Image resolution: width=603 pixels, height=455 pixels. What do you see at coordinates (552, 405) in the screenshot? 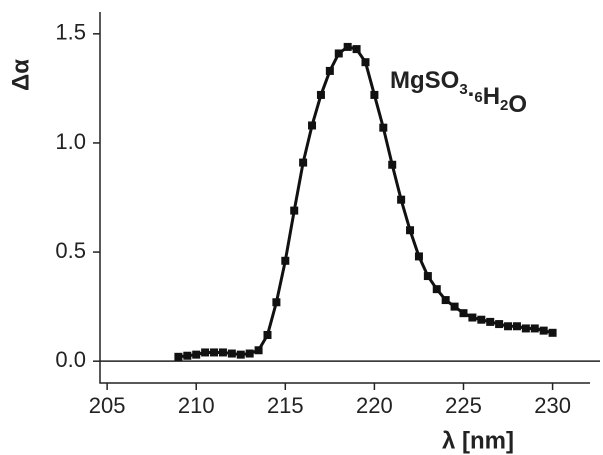
I see `x-tick-label: 230` at bounding box center [552, 405].